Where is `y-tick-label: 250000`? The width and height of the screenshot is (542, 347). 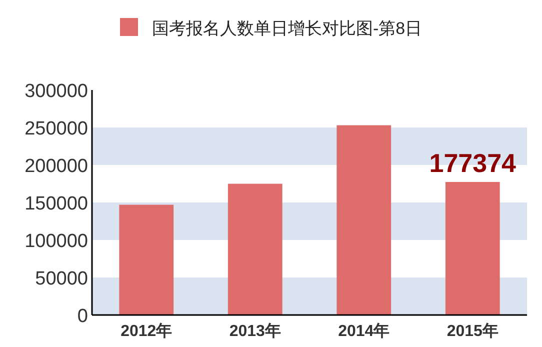 y-tick-label: 250000 is located at coordinates (56, 129).